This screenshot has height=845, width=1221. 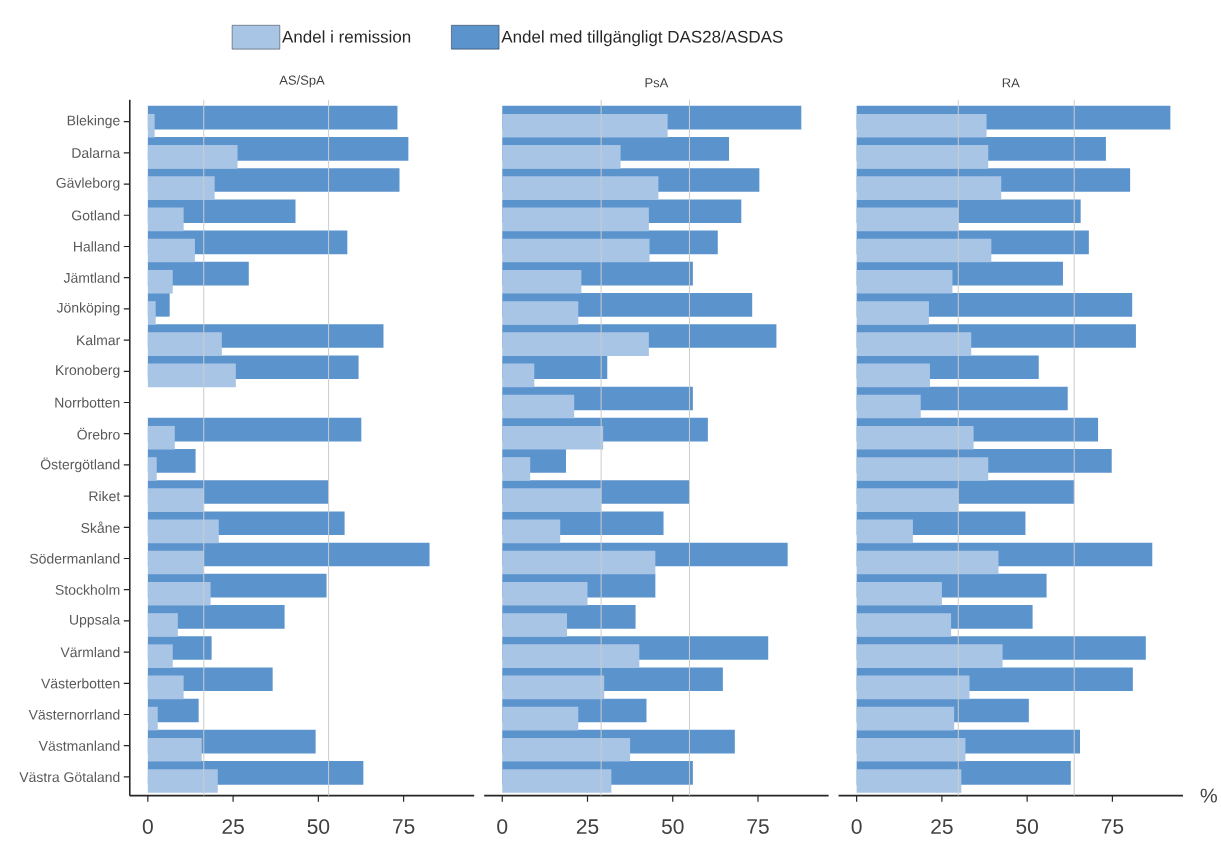 What do you see at coordinates (88, 184) in the screenshot?
I see `y-tick-label: Gävleborg` at bounding box center [88, 184].